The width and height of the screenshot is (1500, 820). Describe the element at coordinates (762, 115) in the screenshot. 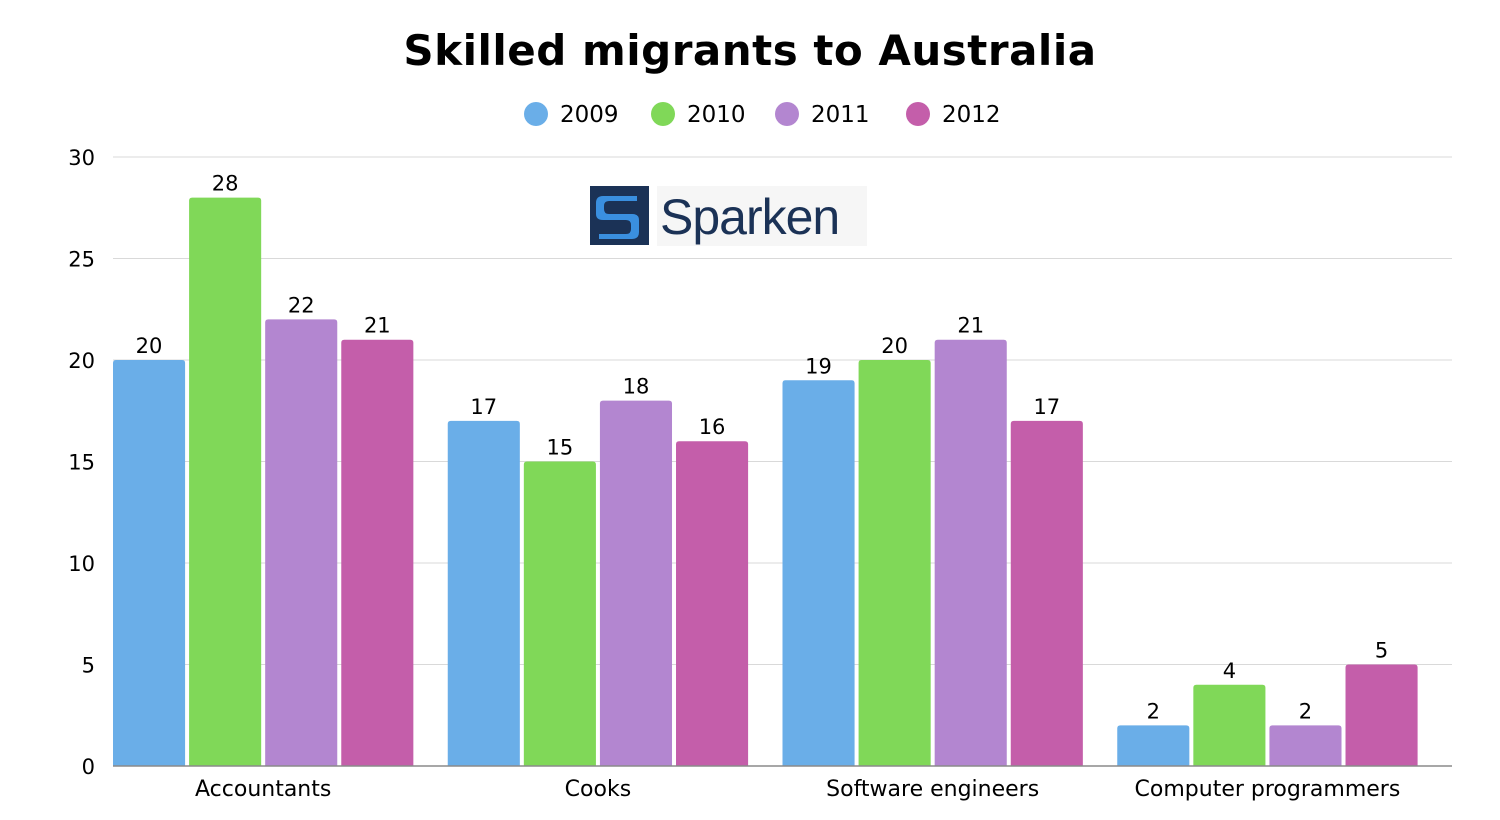

I see `legend: 2009 2010 2011 2012` at that location.